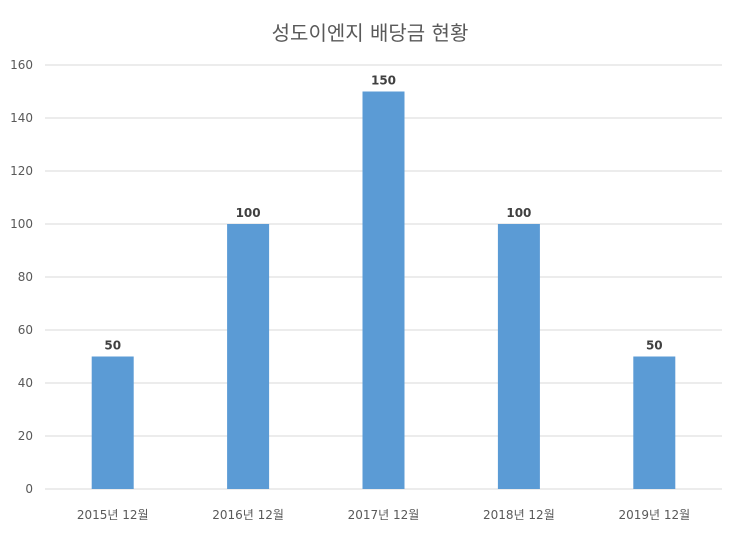 This screenshot has height=535, width=740. I want to click on chart-title: 성도이엔지 배당금 현황, so click(370, 33).